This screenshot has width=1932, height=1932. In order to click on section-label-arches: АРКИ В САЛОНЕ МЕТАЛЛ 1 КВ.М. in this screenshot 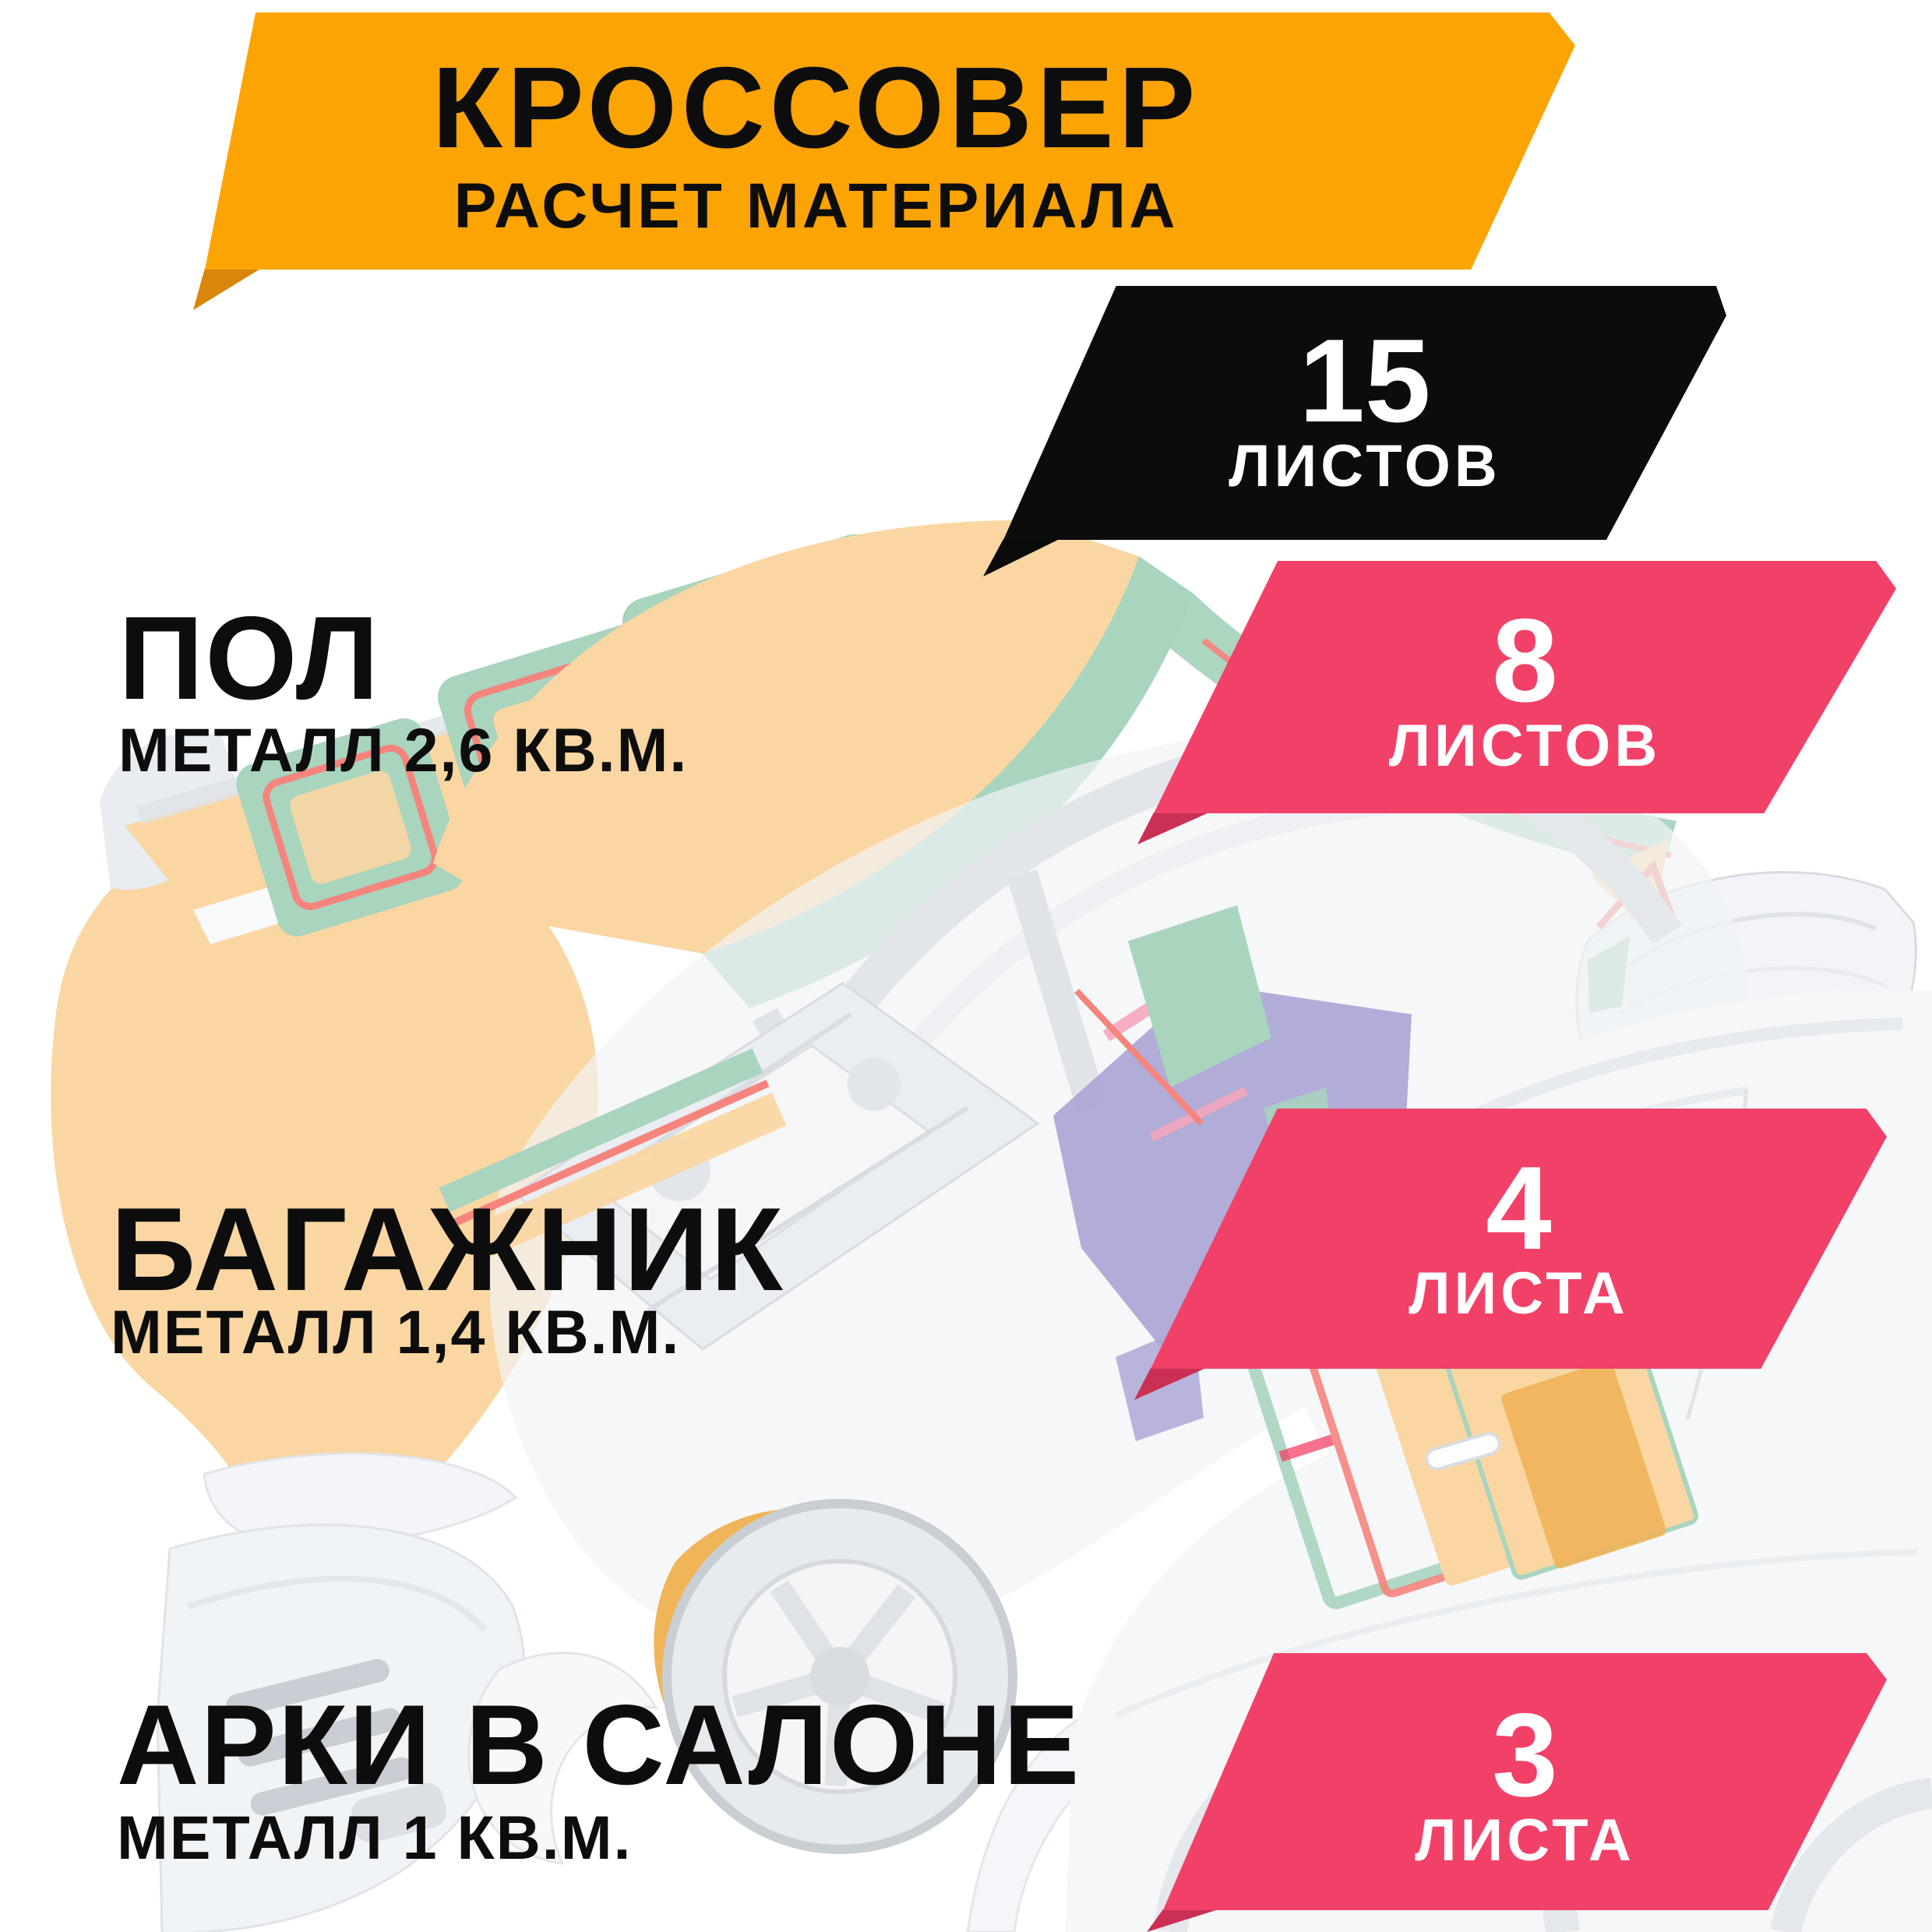, I will do `click(599, 1777)`.